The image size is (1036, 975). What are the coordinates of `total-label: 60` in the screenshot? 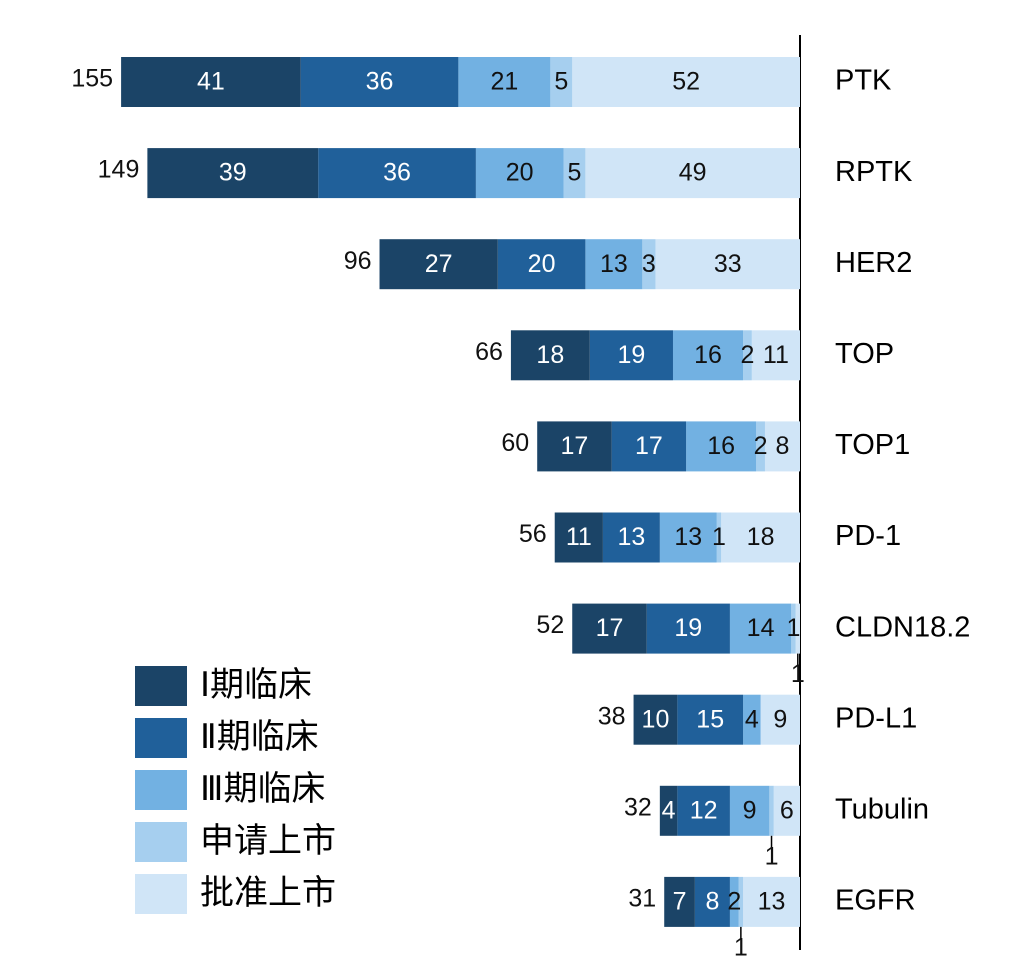 It's located at (515, 443).